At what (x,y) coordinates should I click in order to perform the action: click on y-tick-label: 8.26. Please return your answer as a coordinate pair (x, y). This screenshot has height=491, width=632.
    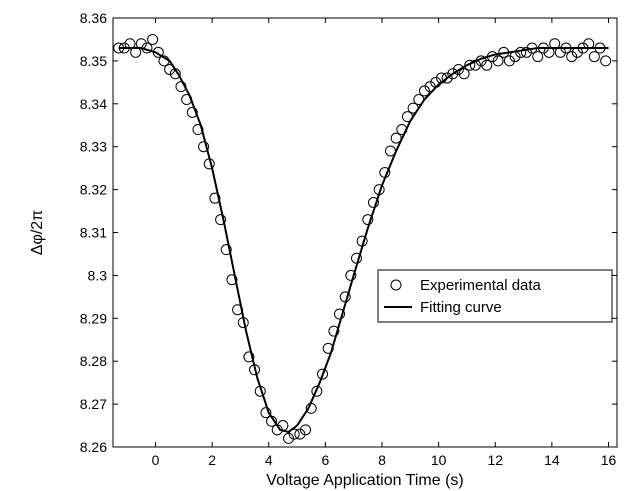
    Looking at the image, I should click on (93, 447).